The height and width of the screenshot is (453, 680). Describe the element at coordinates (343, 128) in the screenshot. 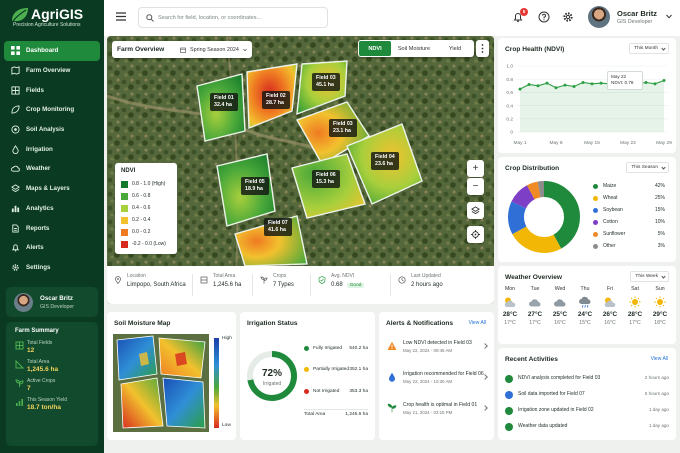

I see `field-label-03-south: Field 03 23.1 ha` at that location.